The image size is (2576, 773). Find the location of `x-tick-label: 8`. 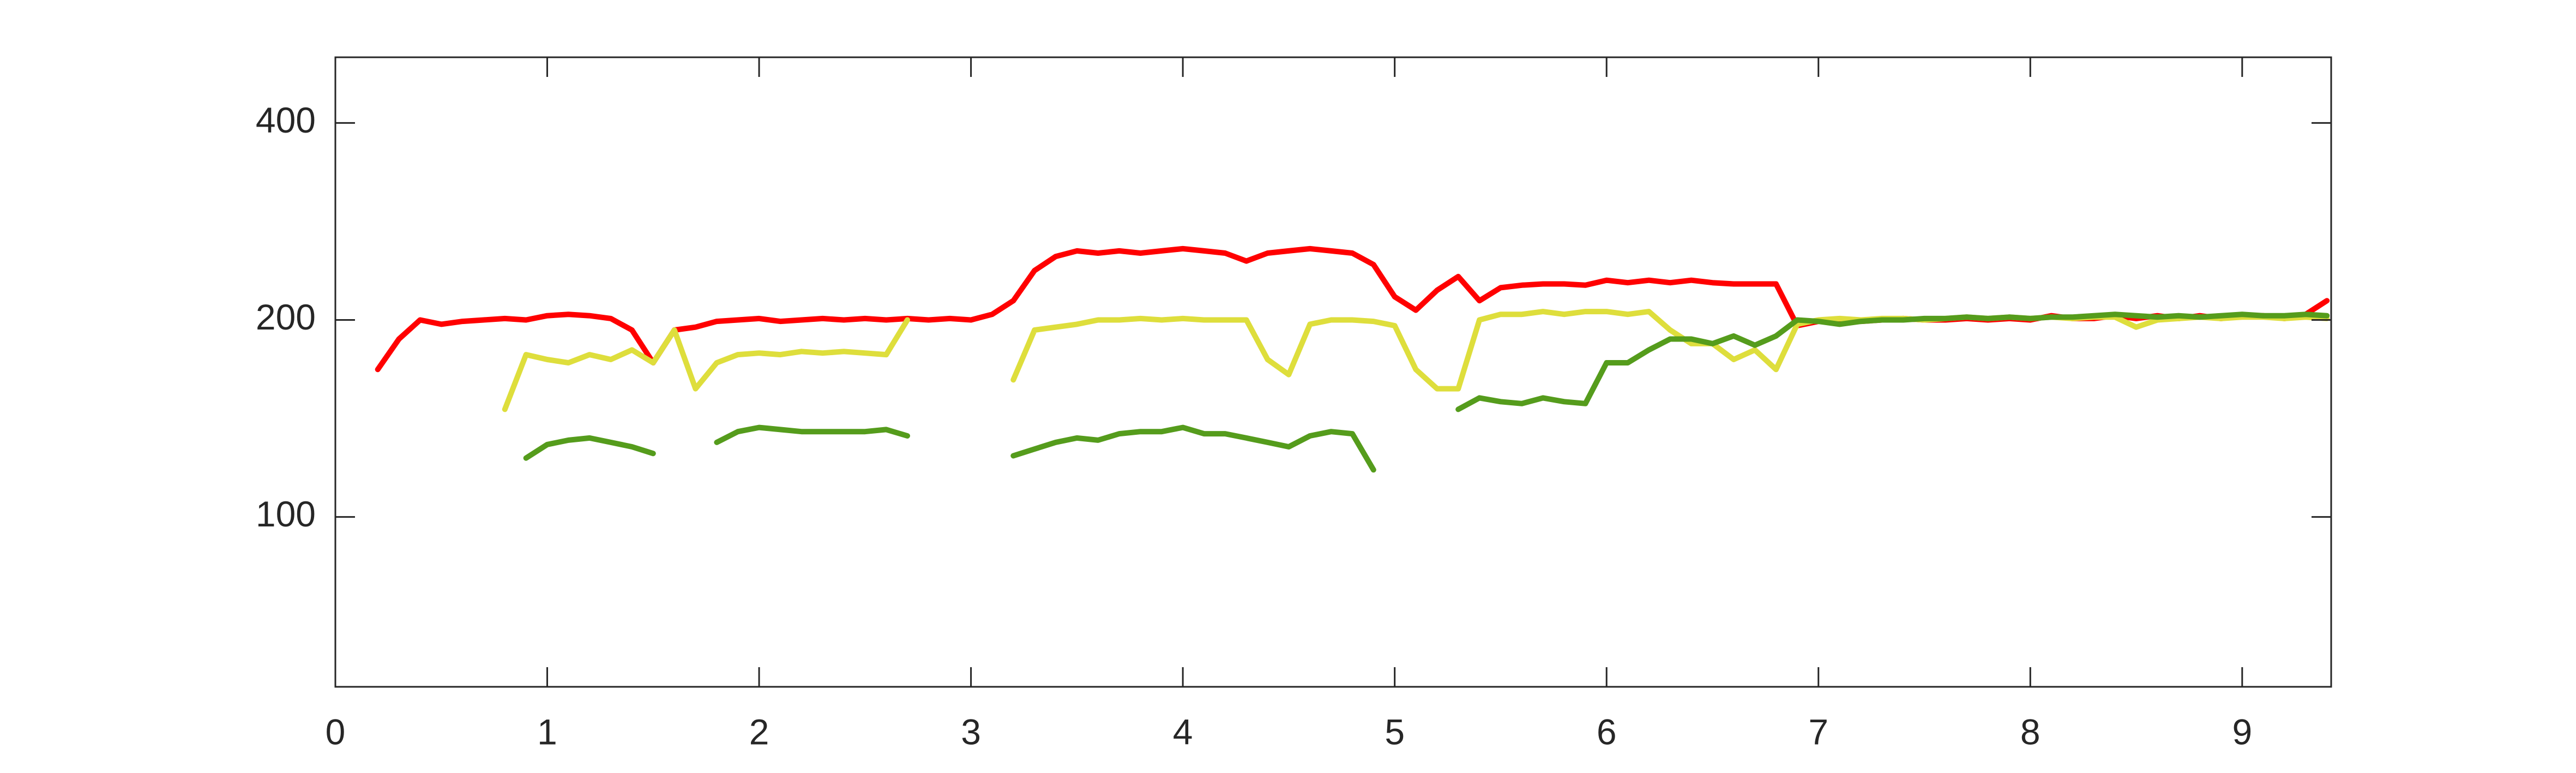

x-tick-label: 8 is located at coordinates (2030, 731).